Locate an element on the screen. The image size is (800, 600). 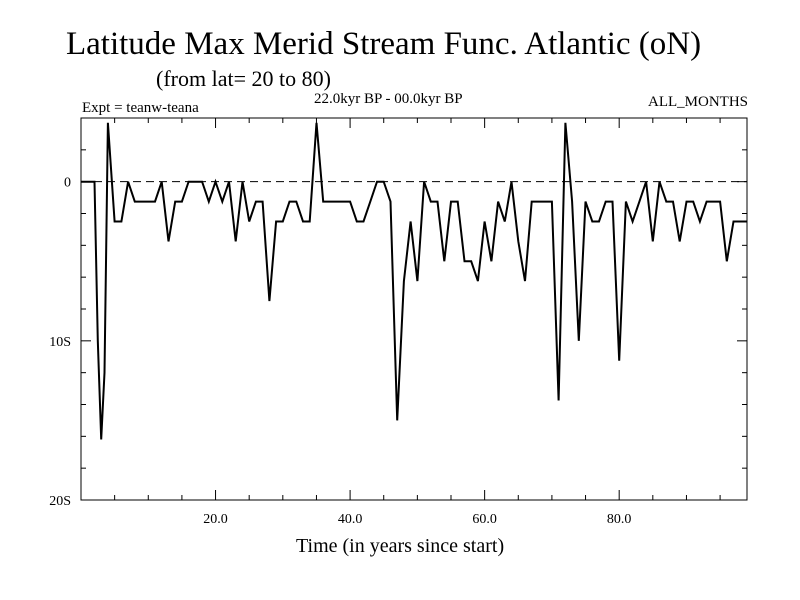
x-tick-label: 20.0 is located at coordinates (215, 519).